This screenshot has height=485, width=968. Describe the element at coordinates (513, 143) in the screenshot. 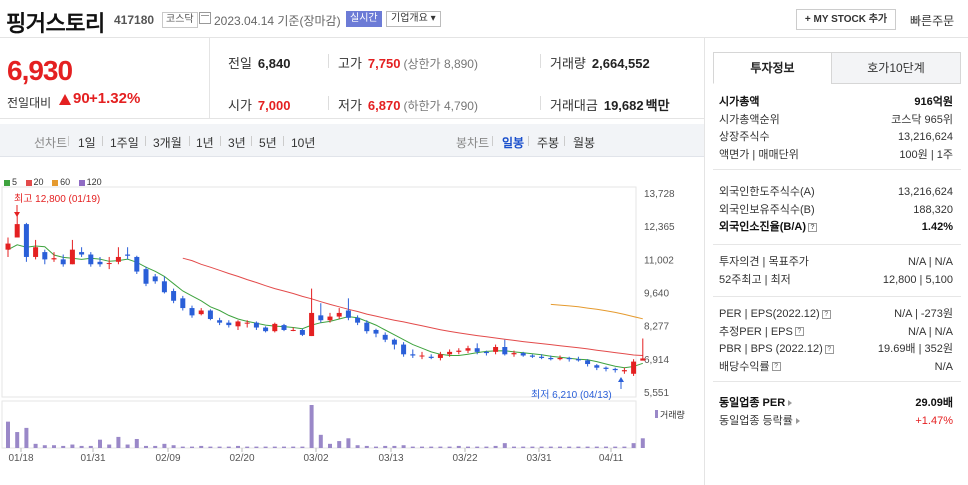

I see `tab-daily: 일봉` at that location.